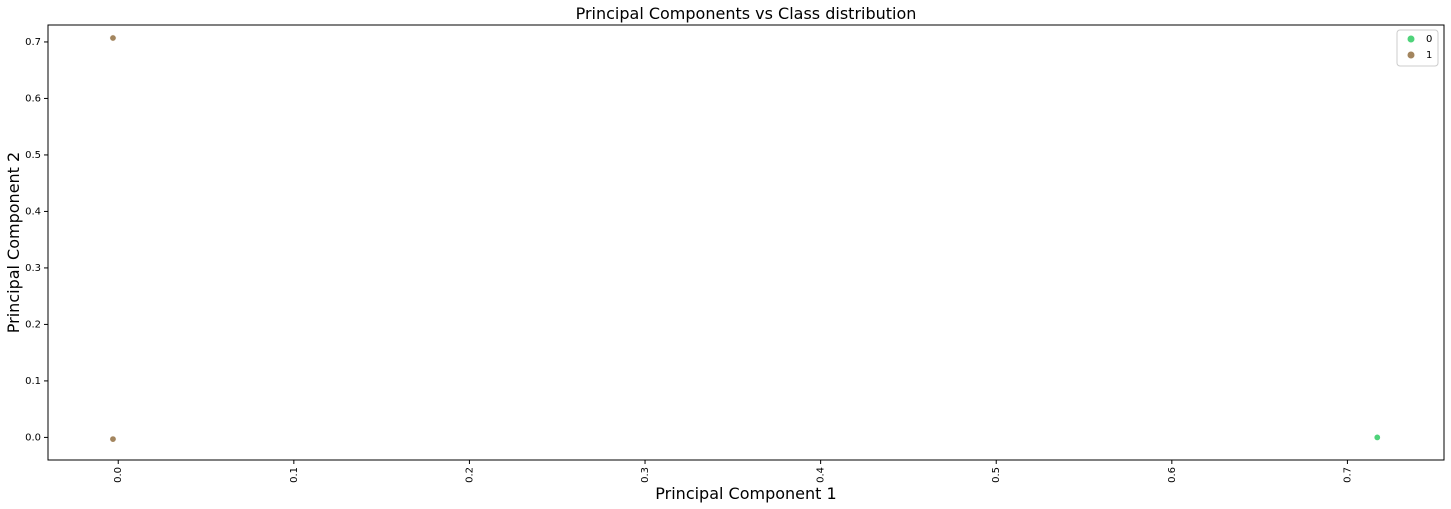  What do you see at coordinates (469, 475) in the screenshot?
I see `x-tick-label: 0.2` at bounding box center [469, 475].